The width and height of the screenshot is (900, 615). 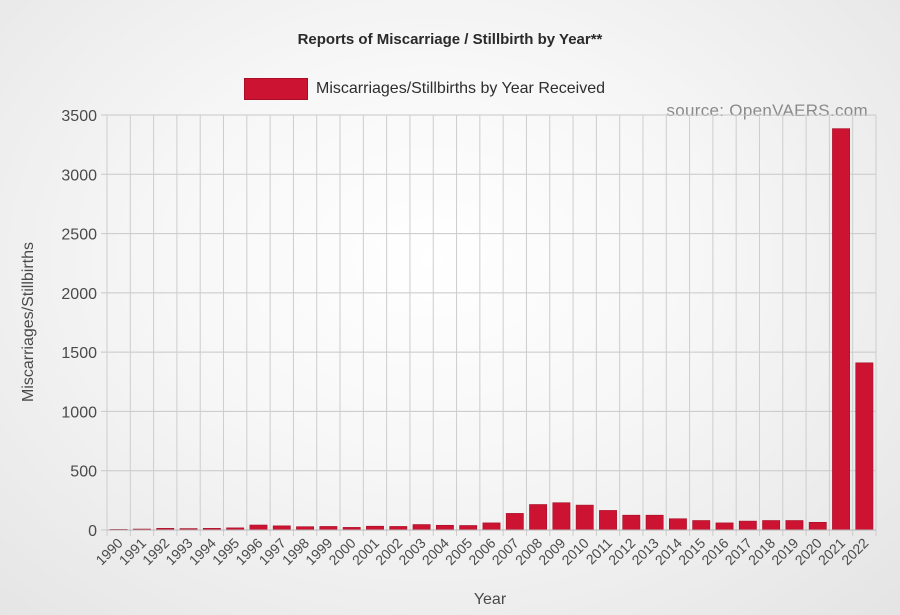 I want to click on bar-2016, so click(x=724, y=526).